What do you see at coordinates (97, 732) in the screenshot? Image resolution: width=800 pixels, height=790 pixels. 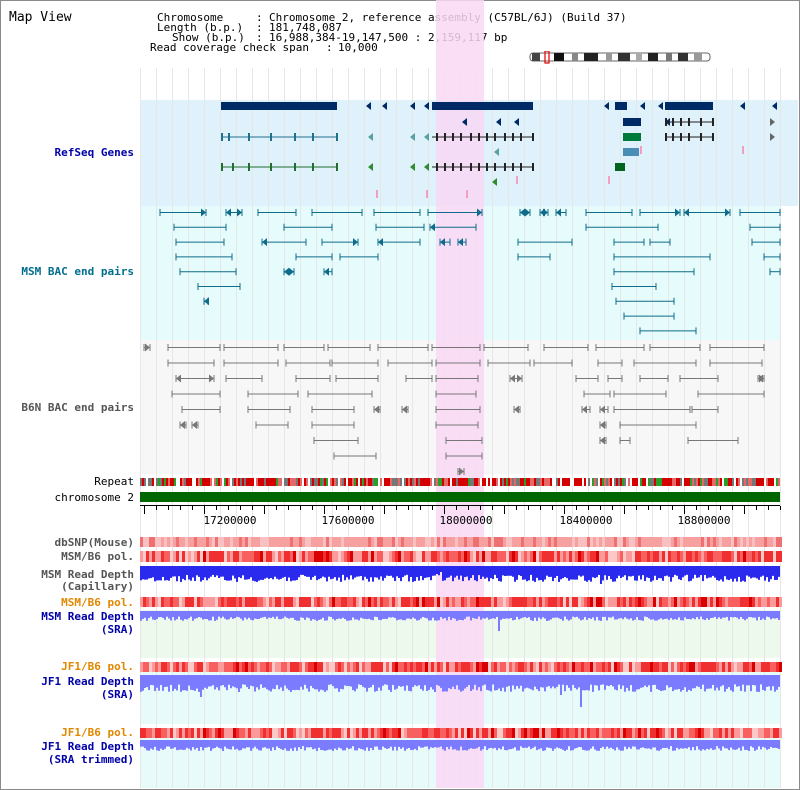 I see `track-label-jf1-pol-trim: JF1/B6 pol.` at bounding box center [97, 732].